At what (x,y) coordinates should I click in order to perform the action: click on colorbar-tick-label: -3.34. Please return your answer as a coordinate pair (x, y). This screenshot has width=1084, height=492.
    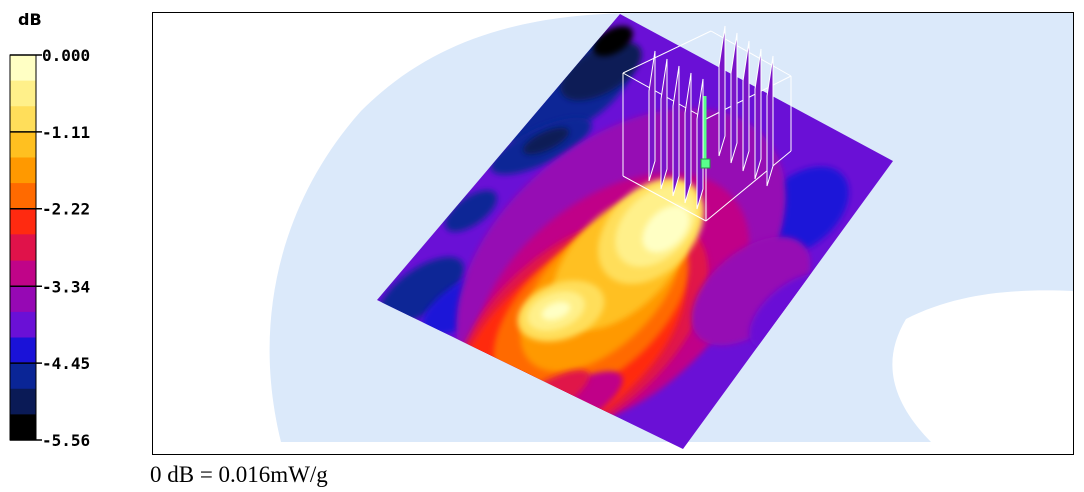
    Looking at the image, I should click on (66, 286).